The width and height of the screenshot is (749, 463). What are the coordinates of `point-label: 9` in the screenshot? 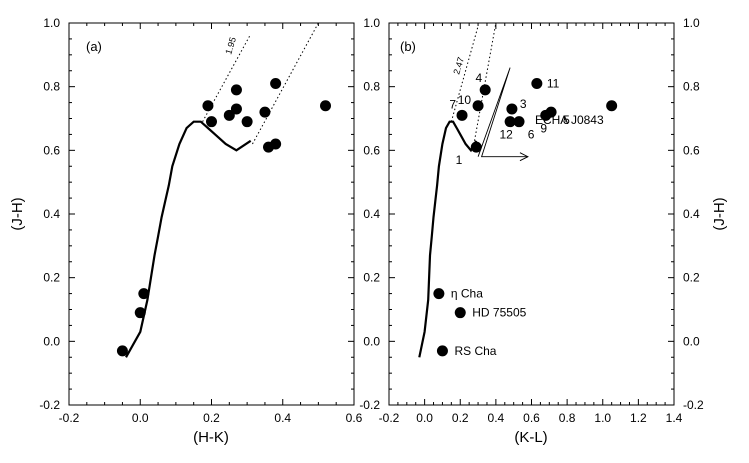 It's located at (543, 128).